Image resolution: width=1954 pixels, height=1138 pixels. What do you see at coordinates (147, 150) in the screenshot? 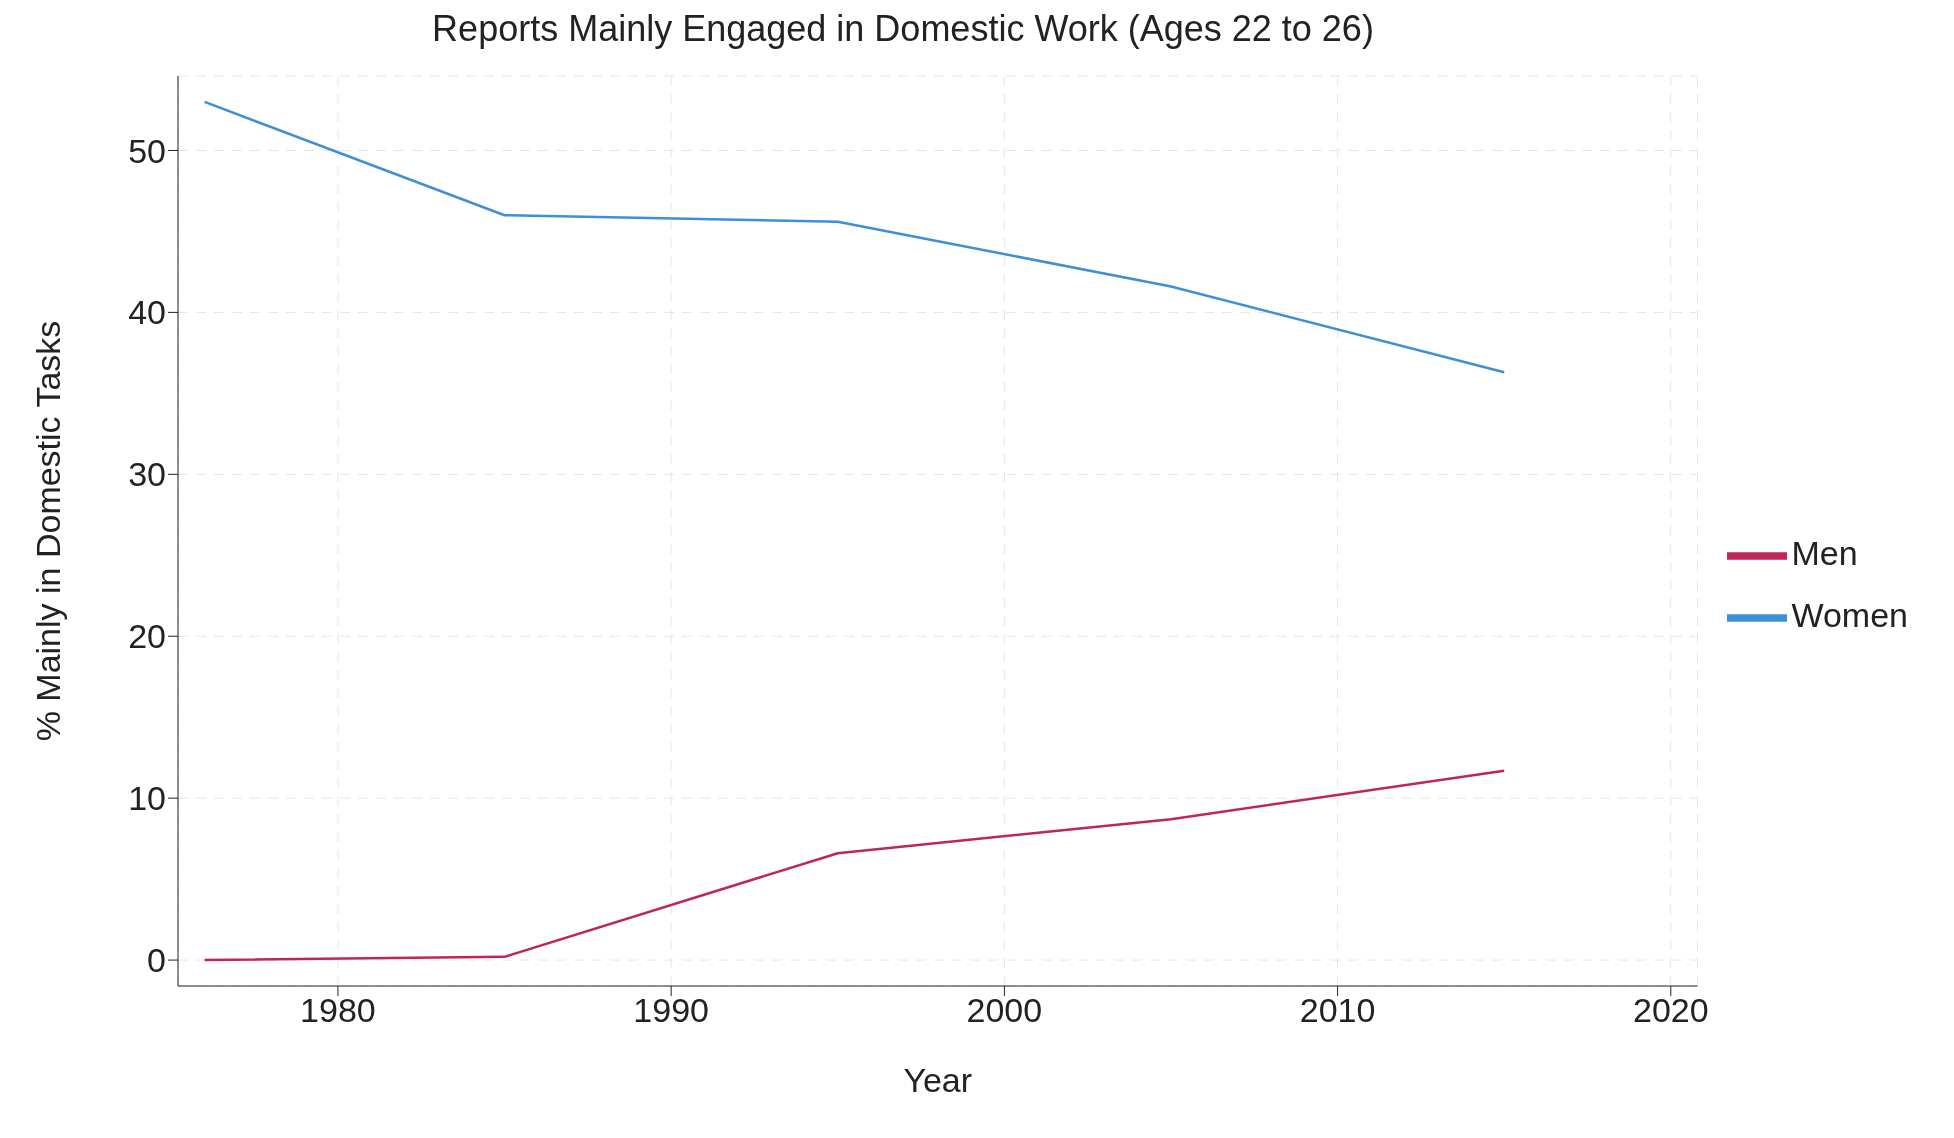
I see `y-tick-label: 50` at bounding box center [147, 150].